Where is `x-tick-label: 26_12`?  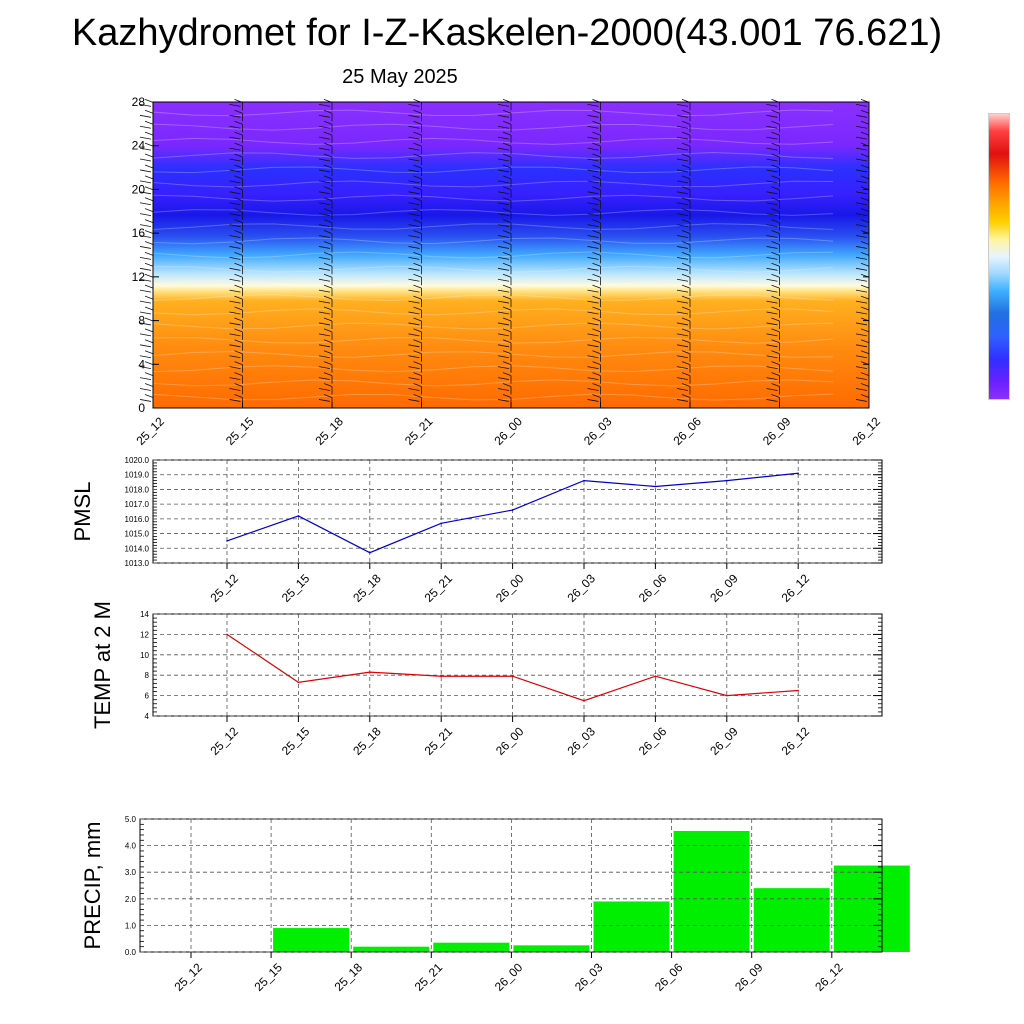
x-tick-label: 26_12 is located at coordinates (796, 588).